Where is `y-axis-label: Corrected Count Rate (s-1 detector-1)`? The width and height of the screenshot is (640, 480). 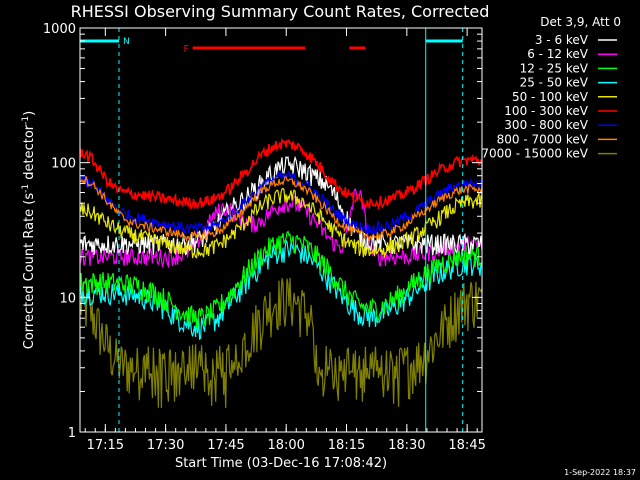 y-axis-label: Corrected Count Rate (s-1 detector-1) is located at coordinates (29, 230).